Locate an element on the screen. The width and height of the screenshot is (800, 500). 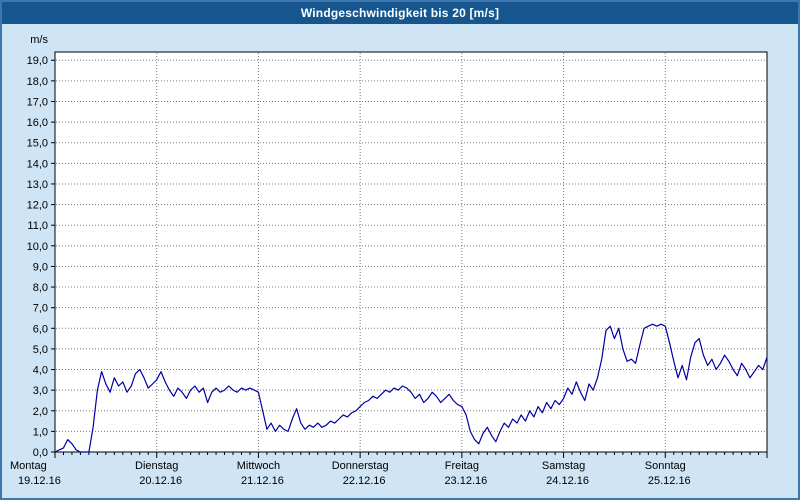
x-date-label: 20.12.16 is located at coordinates (160, 481).